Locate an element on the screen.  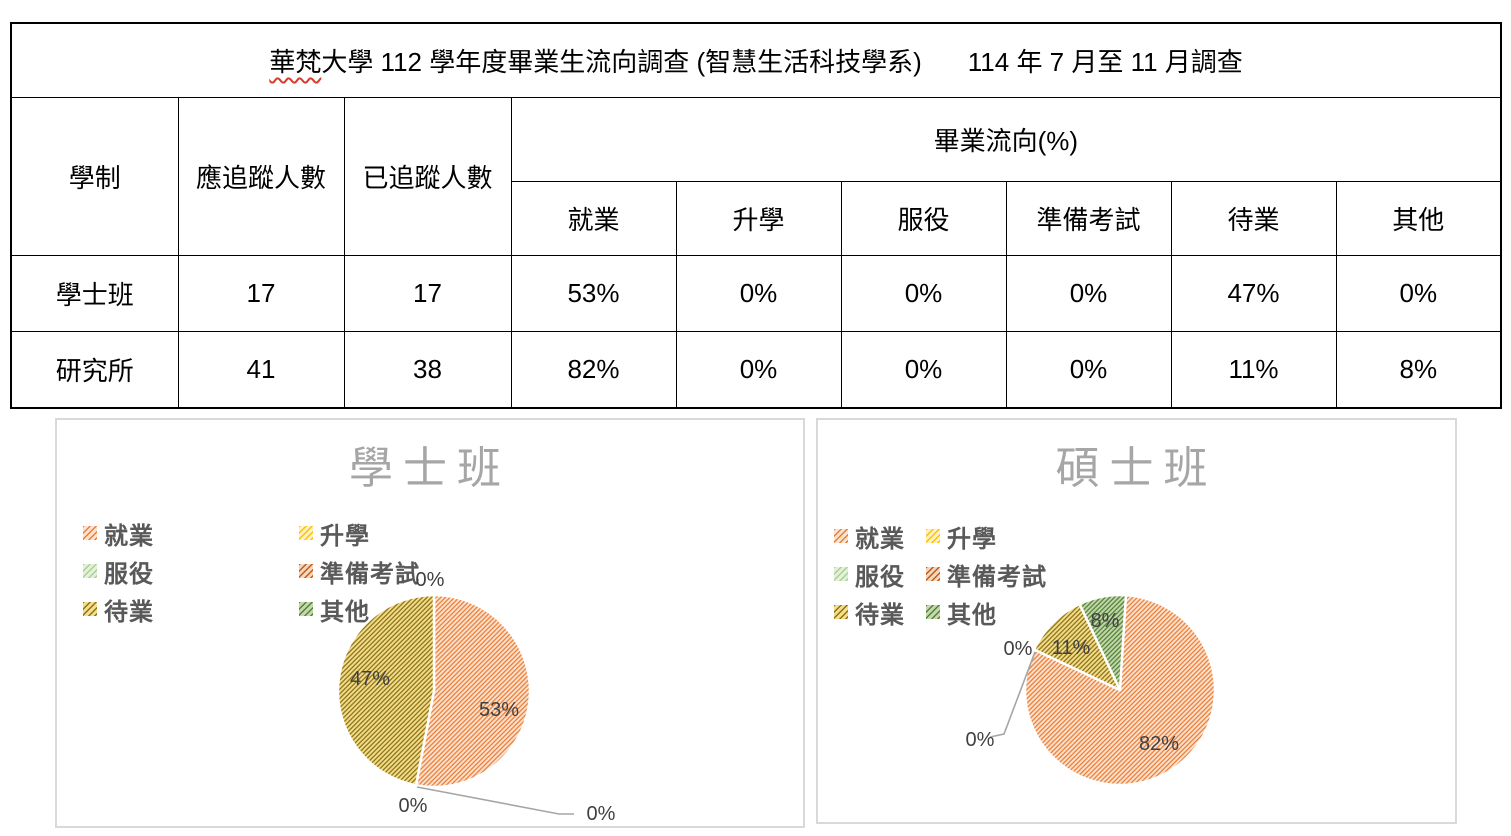
table-row-bachelor: 學士班 17 17 53% 0% 0% 0% 47% 0% is located at coordinates (756, 293).